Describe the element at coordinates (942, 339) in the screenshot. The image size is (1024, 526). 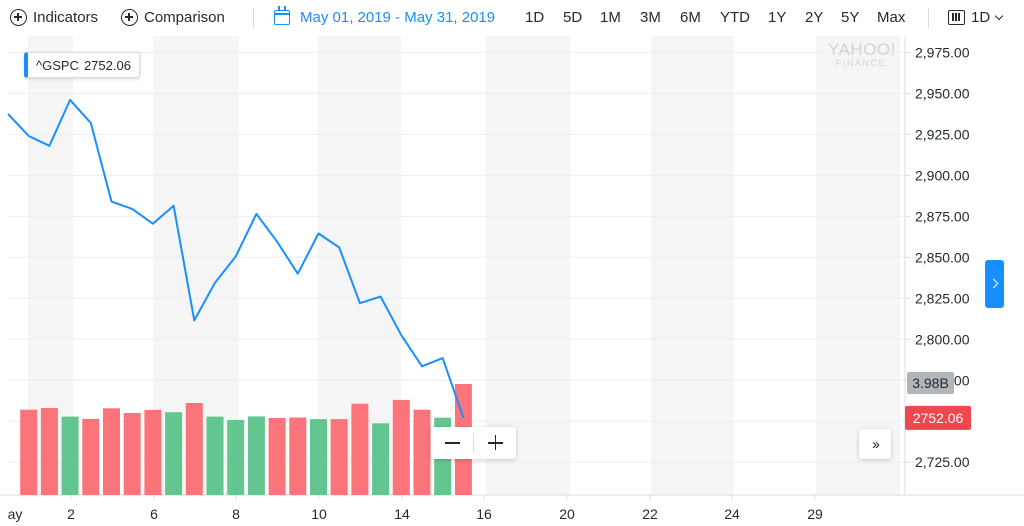
I see `y-tick-label: 2,800.00` at that location.